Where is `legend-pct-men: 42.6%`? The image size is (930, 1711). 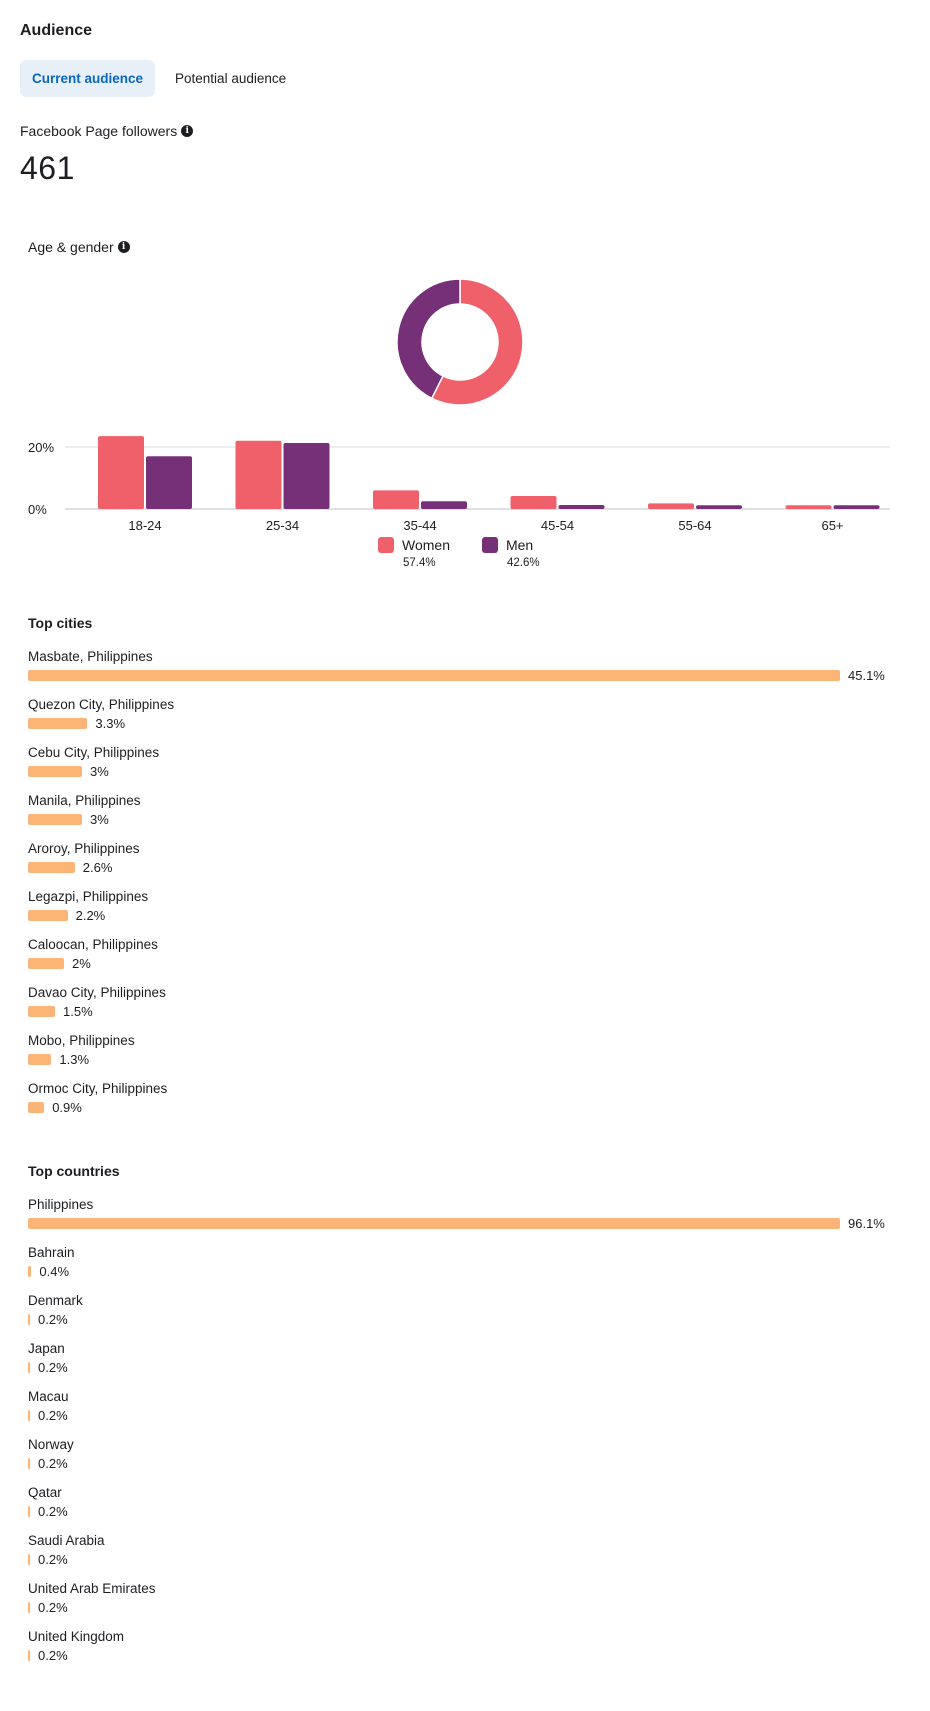
legend-pct-men: 42.6% is located at coordinates (523, 563).